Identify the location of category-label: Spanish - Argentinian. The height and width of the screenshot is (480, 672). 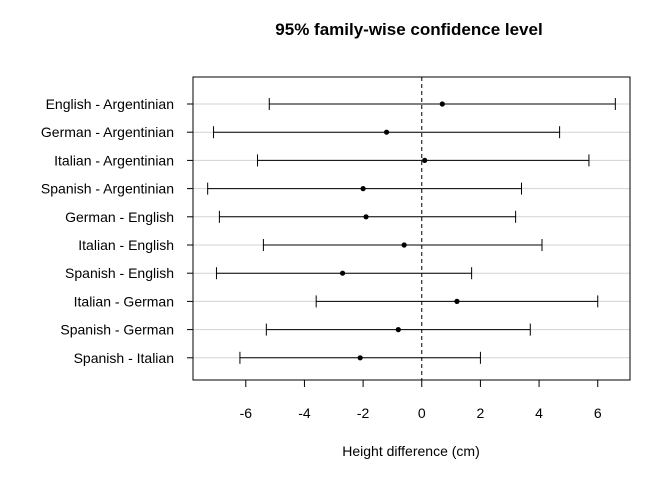
(107, 189).